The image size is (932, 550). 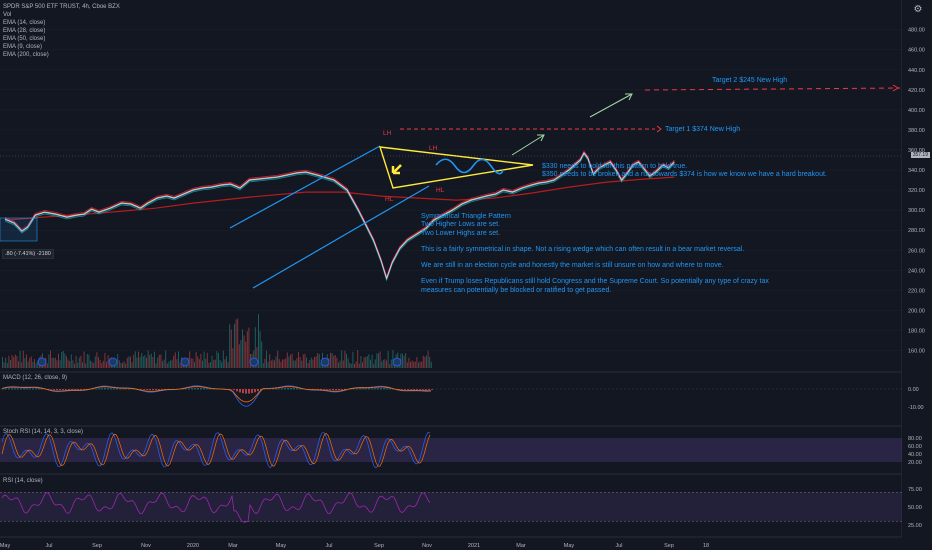 What do you see at coordinates (43, 432) in the screenshot?
I see `stoch-label: Stoch RSI (14, 14, 3, 3, close)` at bounding box center [43, 432].